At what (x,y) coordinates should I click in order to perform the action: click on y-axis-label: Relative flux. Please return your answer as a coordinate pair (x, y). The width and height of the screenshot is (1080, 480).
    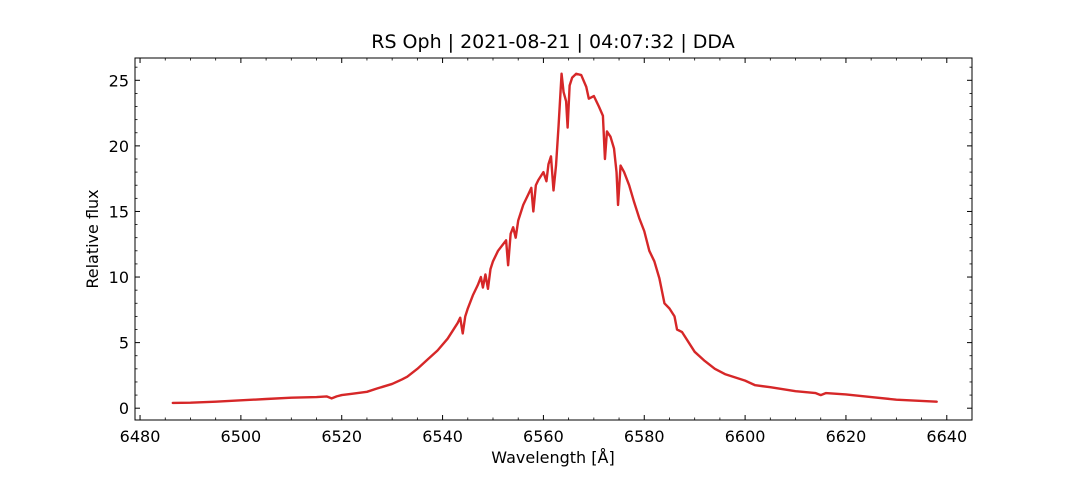
    Looking at the image, I should click on (92, 238).